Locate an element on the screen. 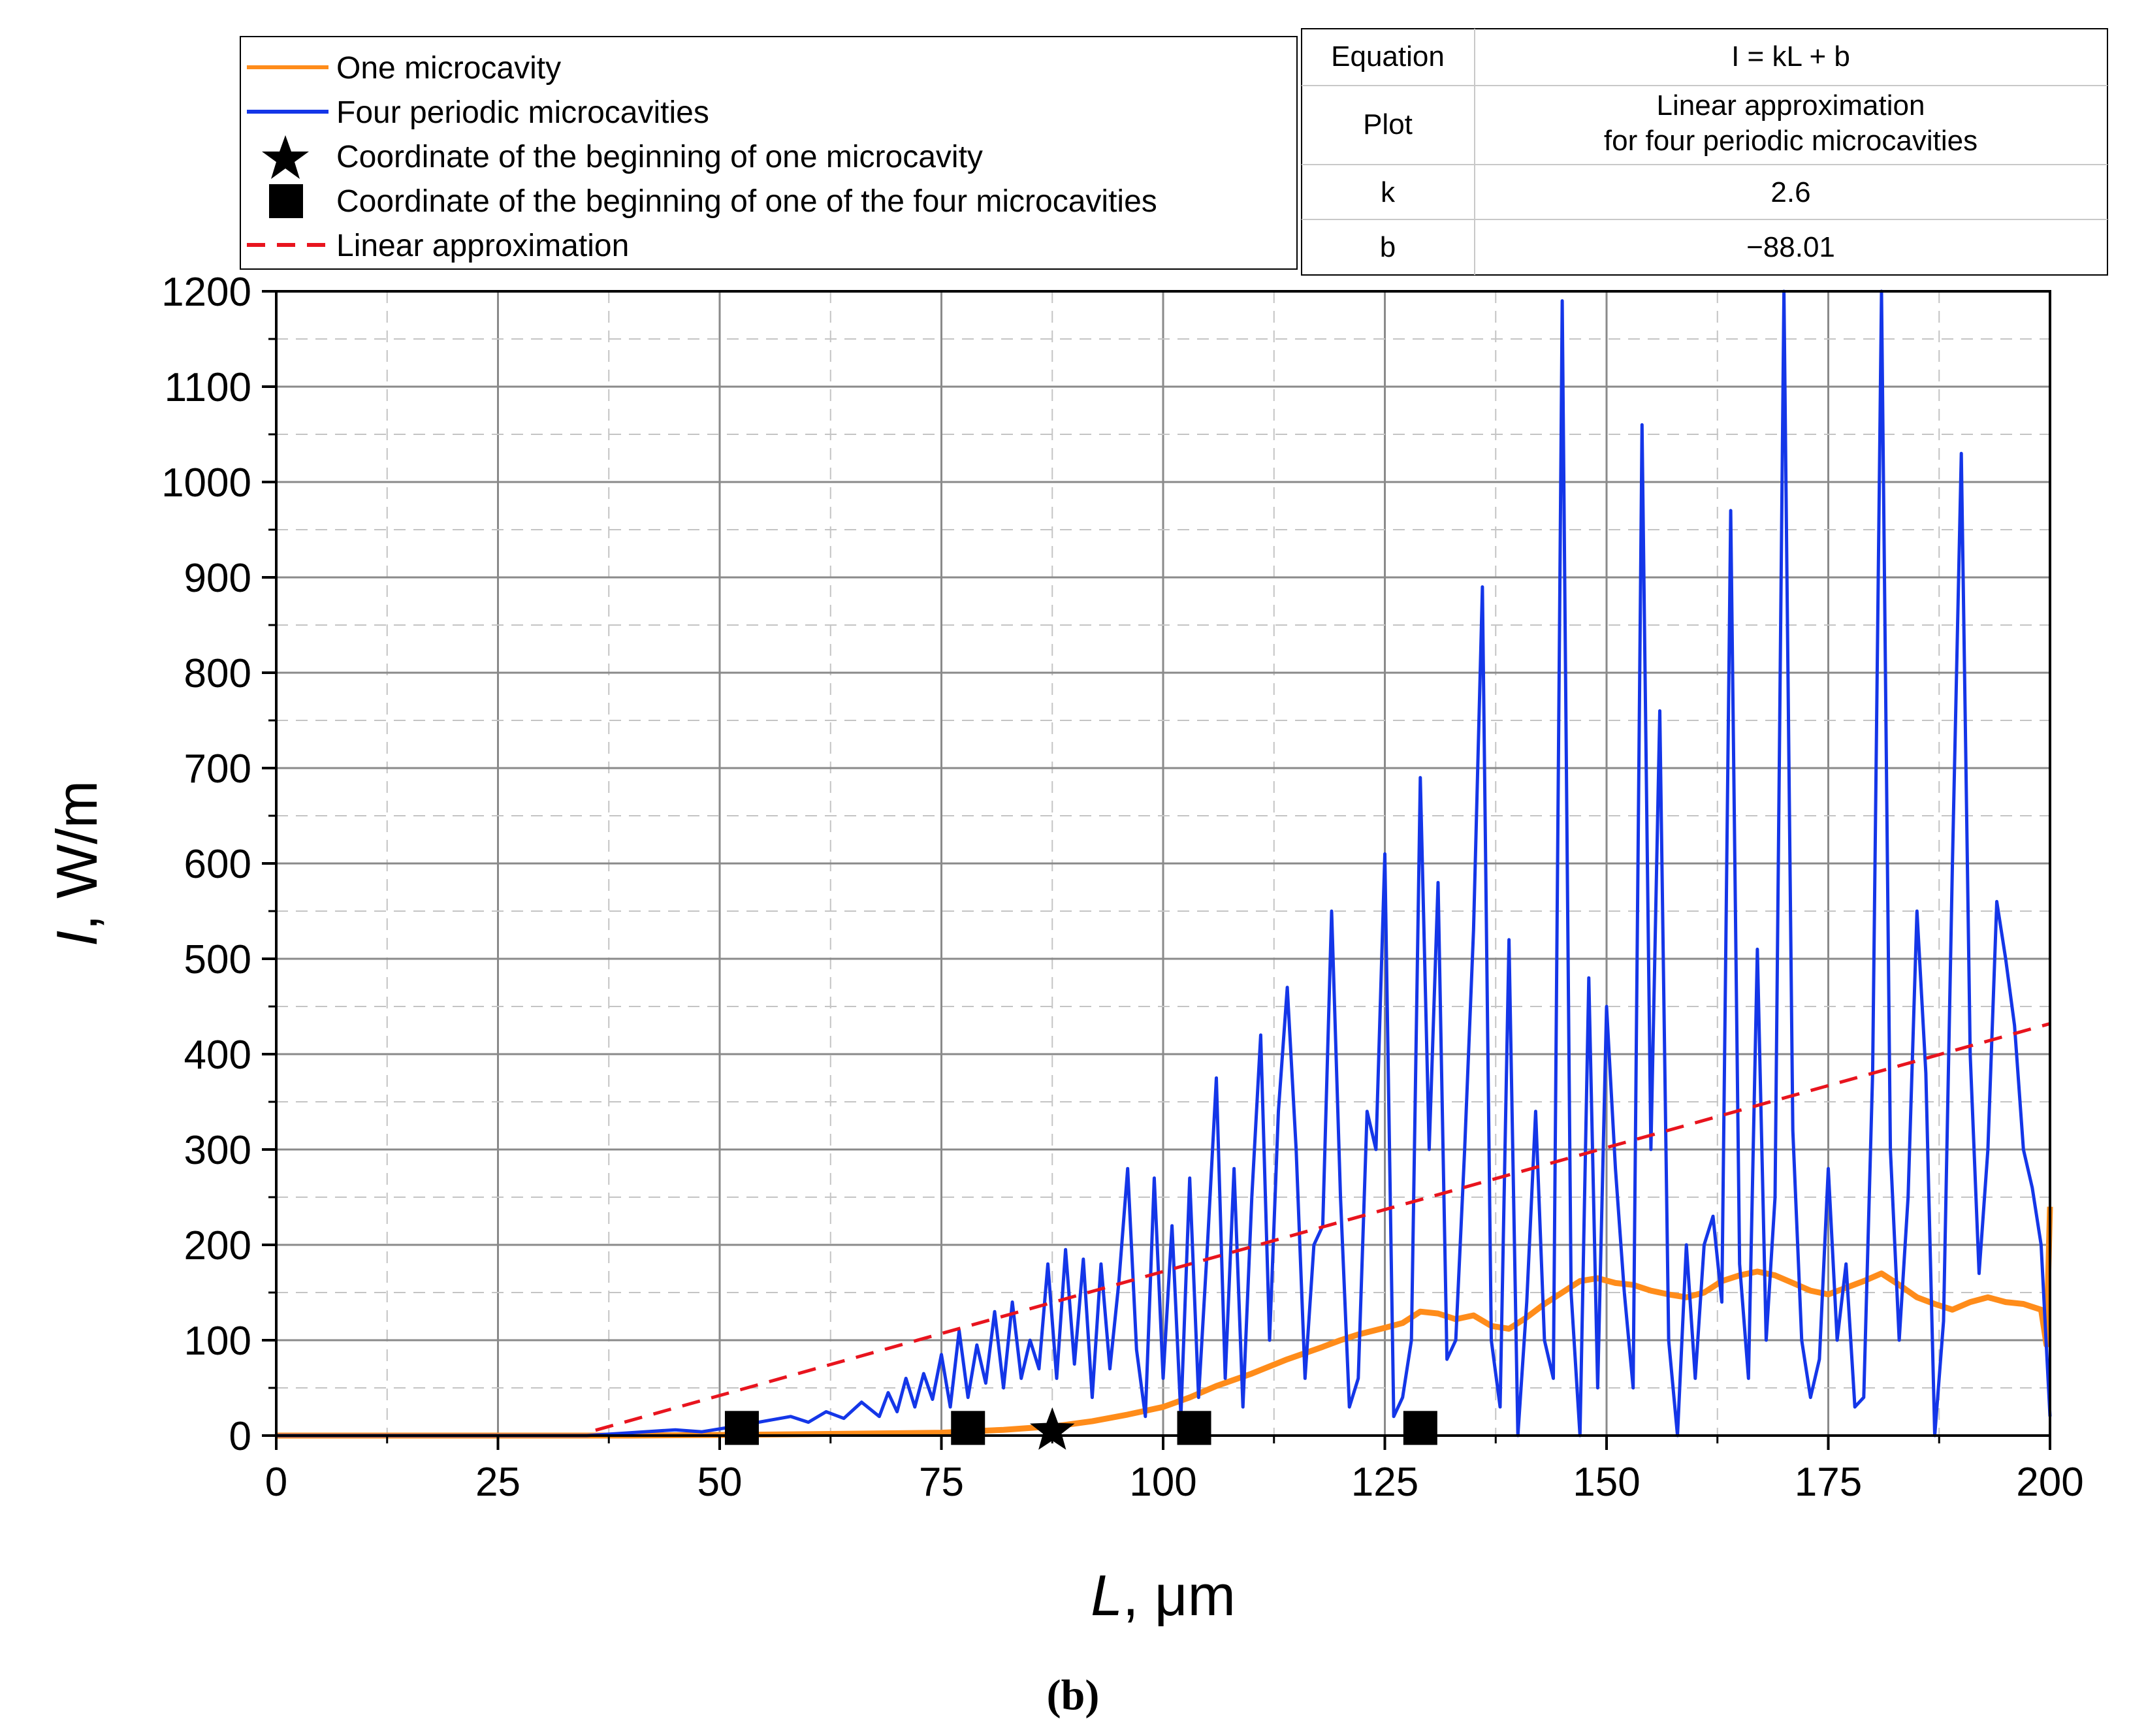 This screenshot has width=2146, height=1736. fit-table-key-equation: Equation is located at coordinates (1388, 56).